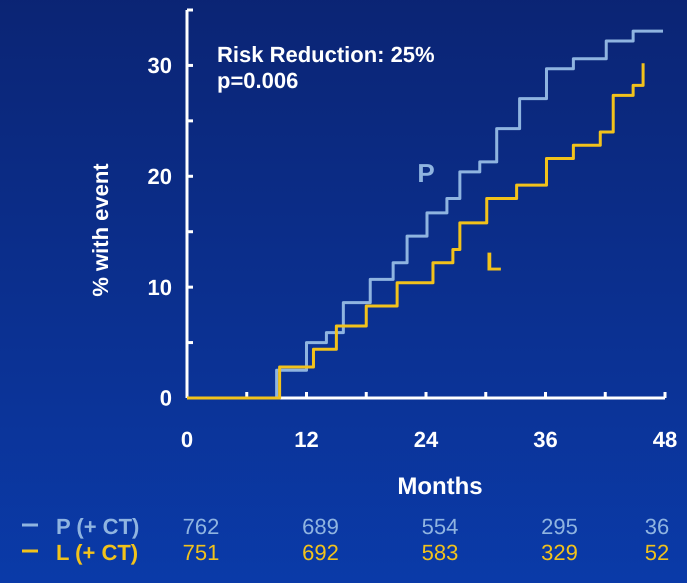 This screenshot has width=687, height=583. What do you see at coordinates (559, 526) in the screenshot?
I see `text: 295` at bounding box center [559, 526].